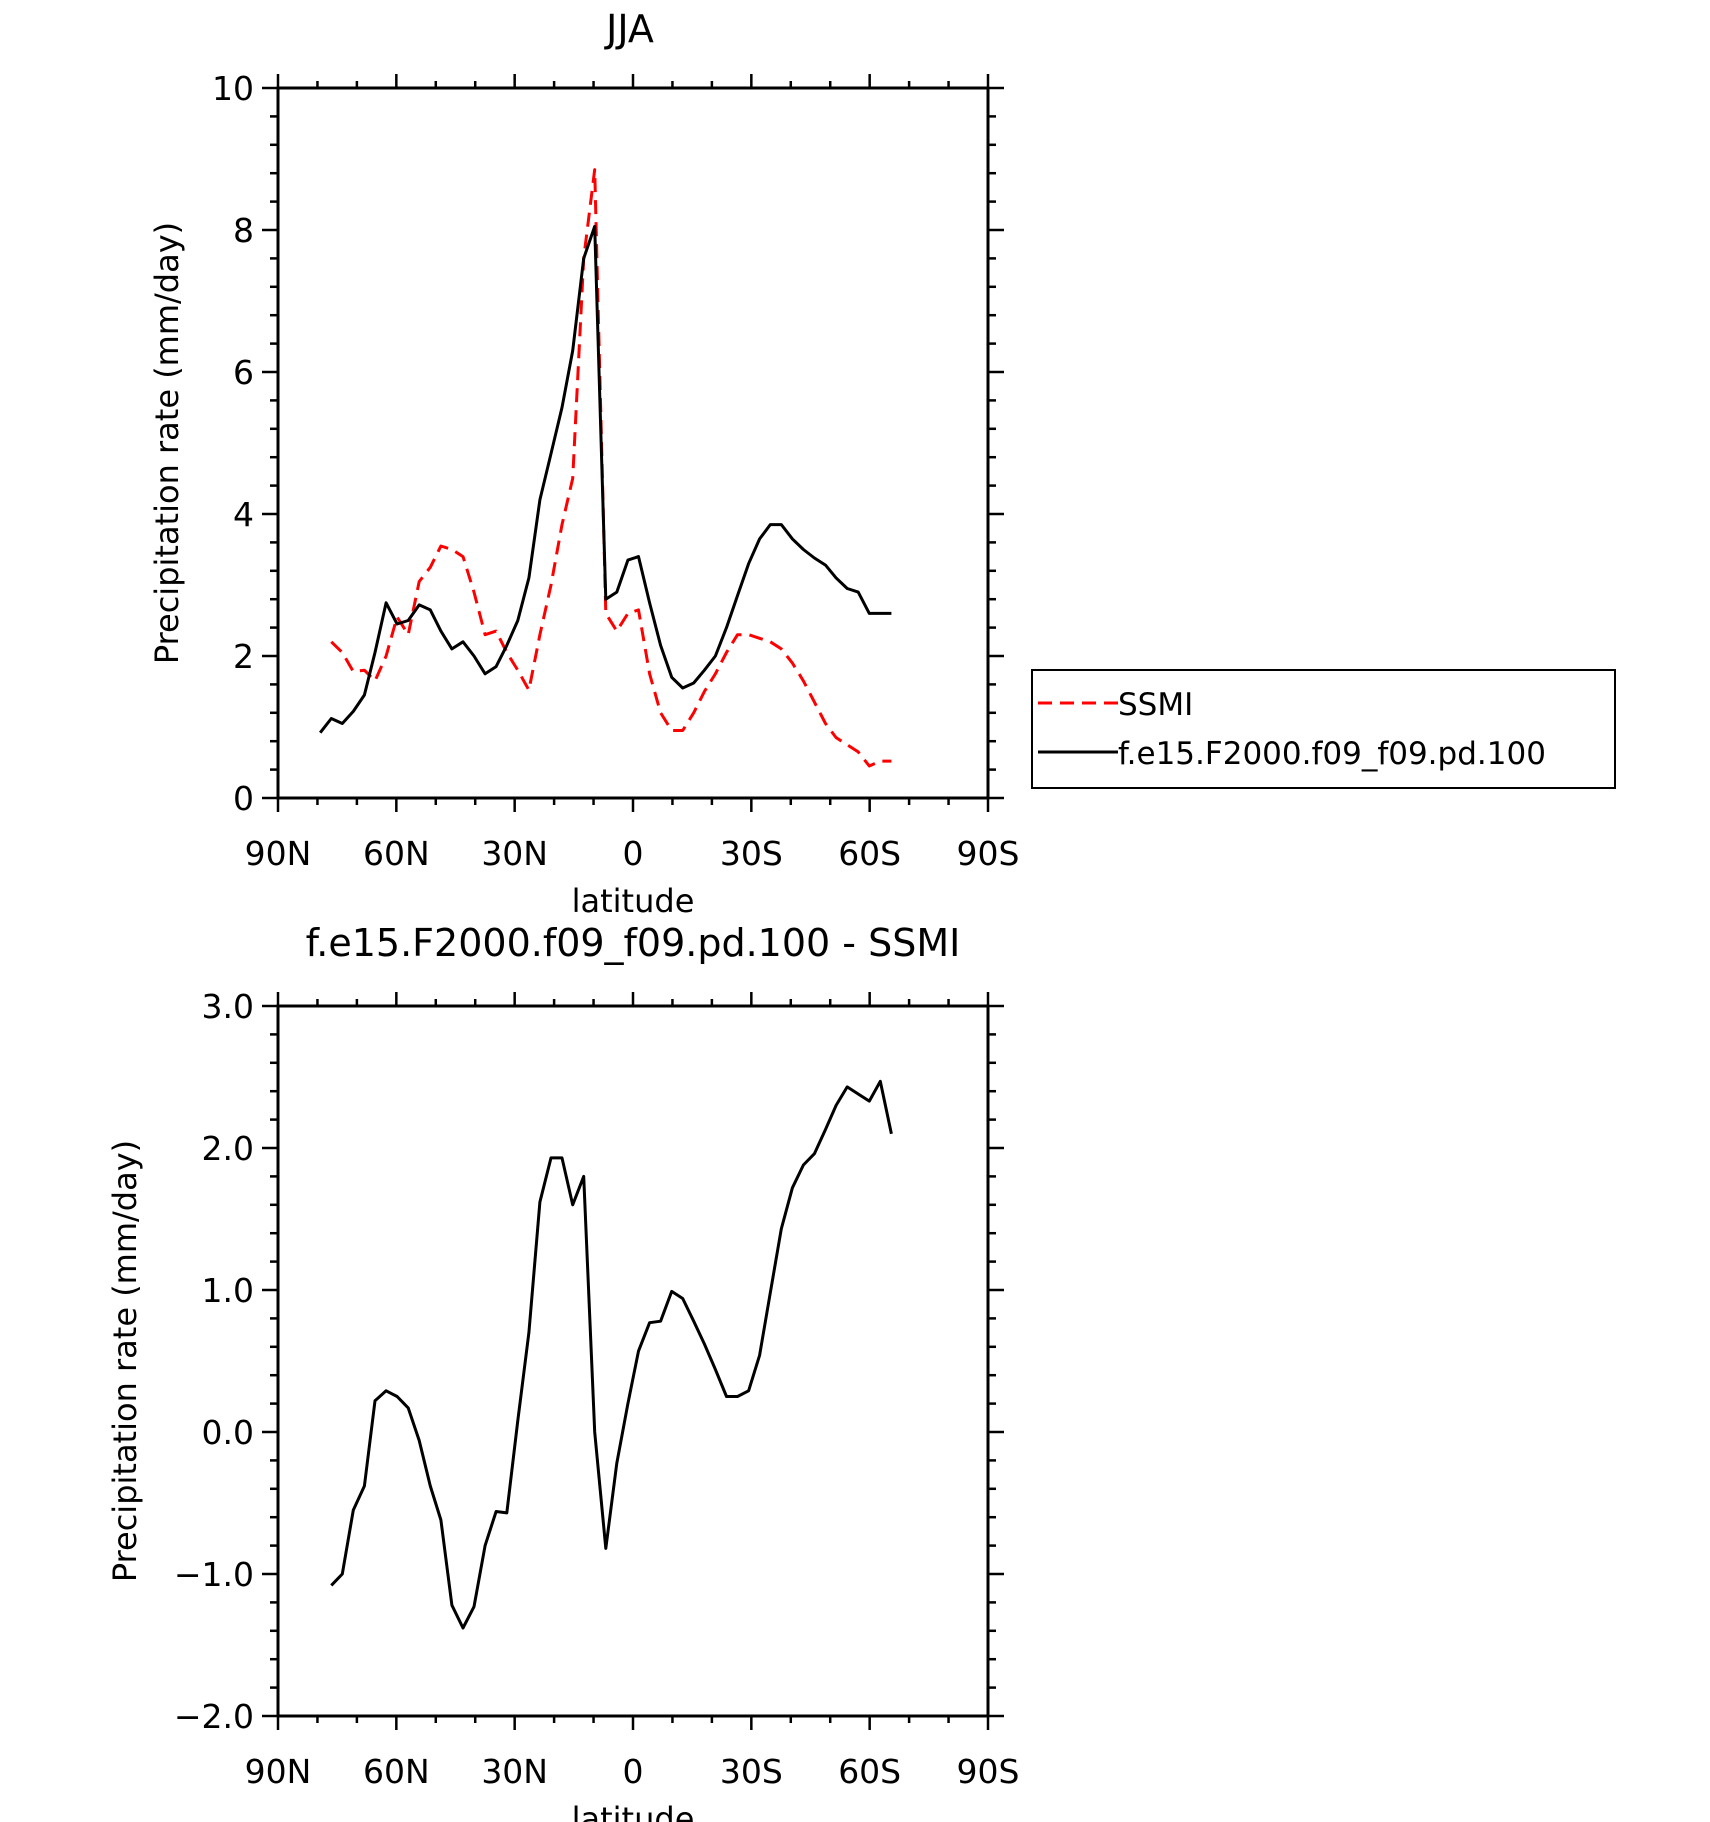  What do you see at coordinates (243, 514) in the screenshot?
I see `y-tick-label: 4` at bounding box center [243, 514].